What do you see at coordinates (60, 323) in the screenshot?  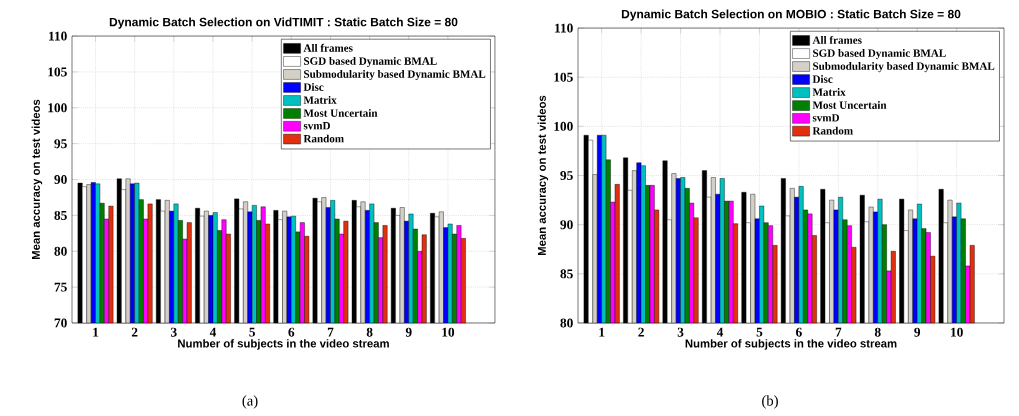 I see `y-tick-label: 70` at bounding box center [60, 323].